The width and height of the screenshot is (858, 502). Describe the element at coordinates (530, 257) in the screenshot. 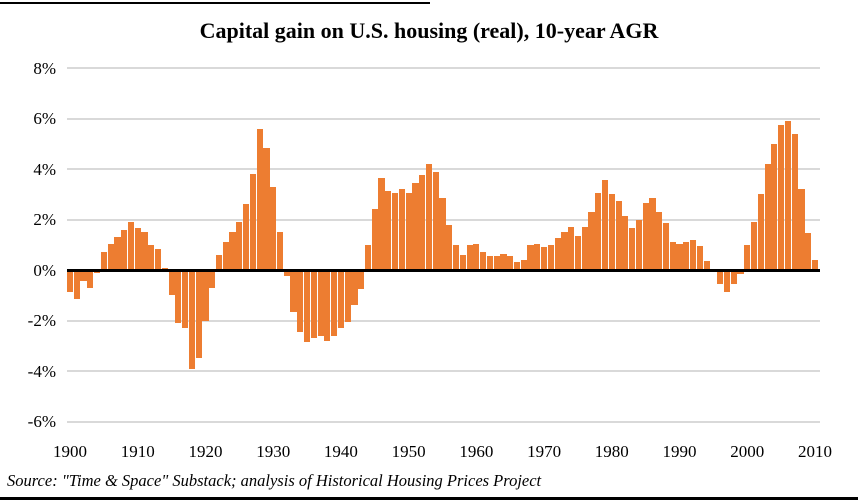

I see `bar-1968` at that location.